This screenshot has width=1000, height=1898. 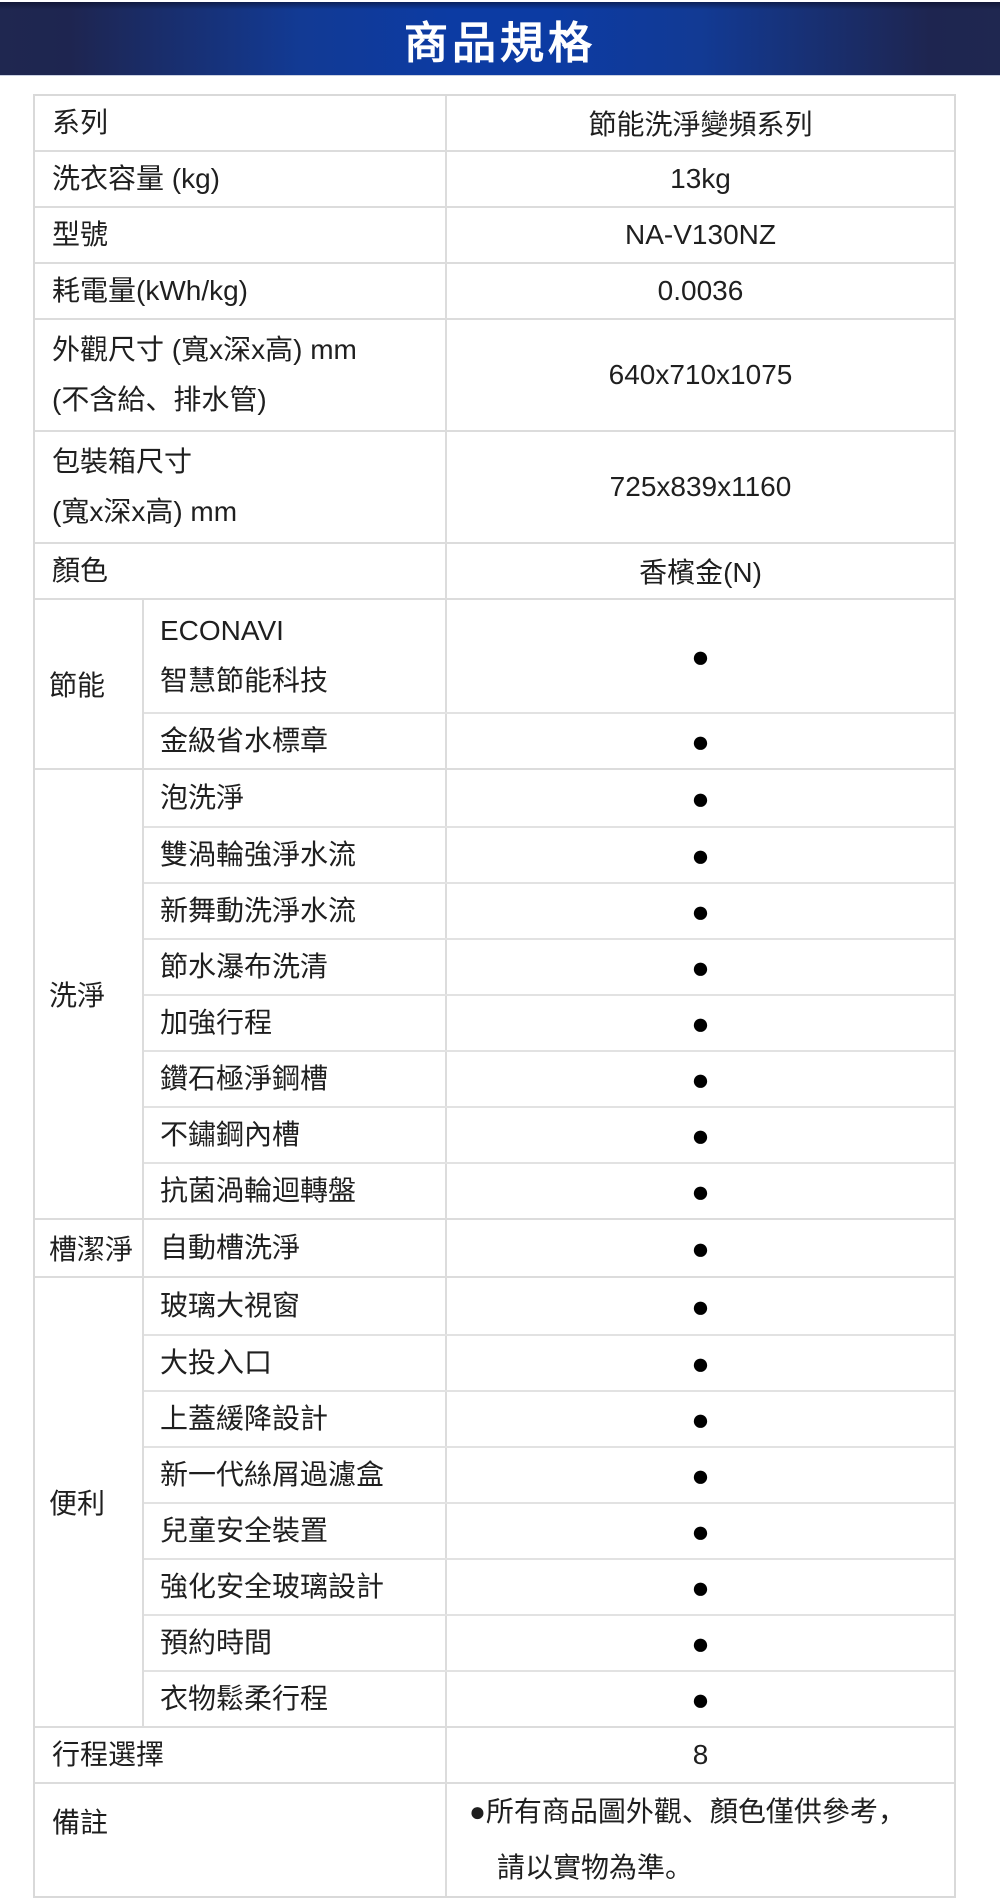 I want to click on feature-label-cell: 抗菌渦輪迴轉盤, so click(x=294, y=1191).